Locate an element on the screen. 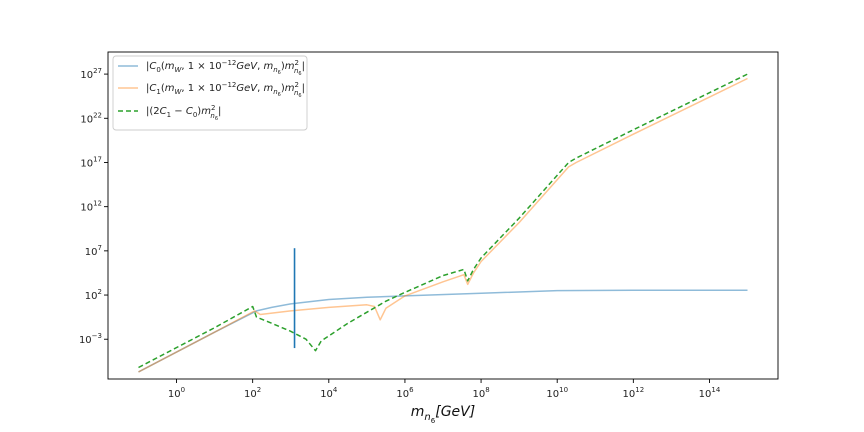 This screenshot has height=432, width=864. y-tick-label: 10²² is located at coordinates (91, 118).